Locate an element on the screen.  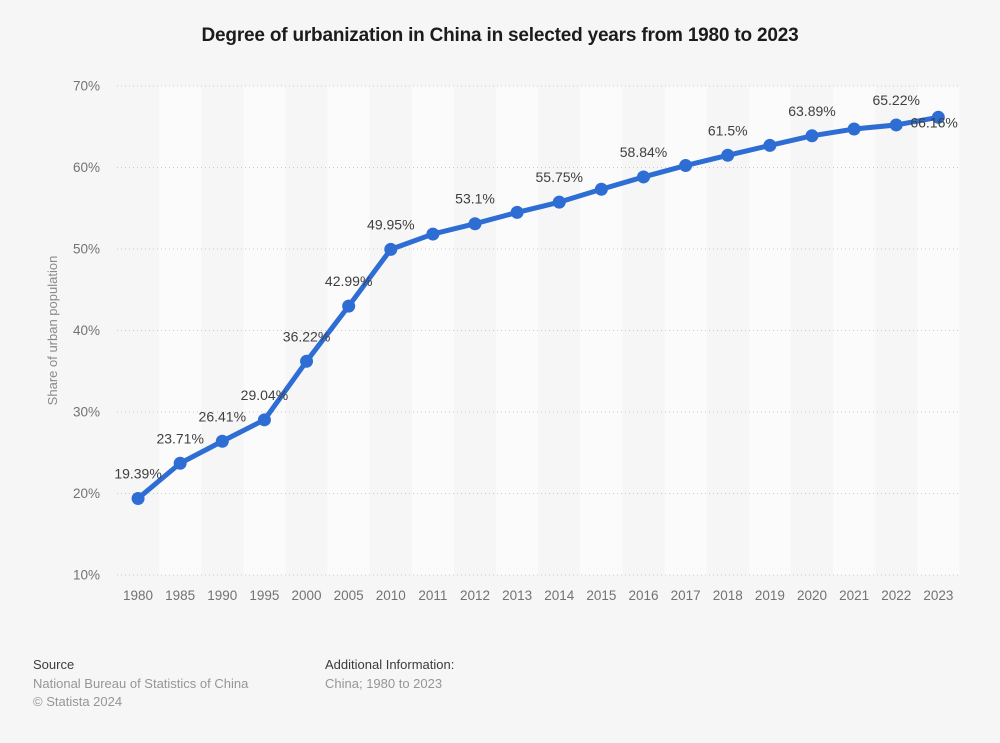
x-tick-label: 2010 is located at coordinates (391, 595).